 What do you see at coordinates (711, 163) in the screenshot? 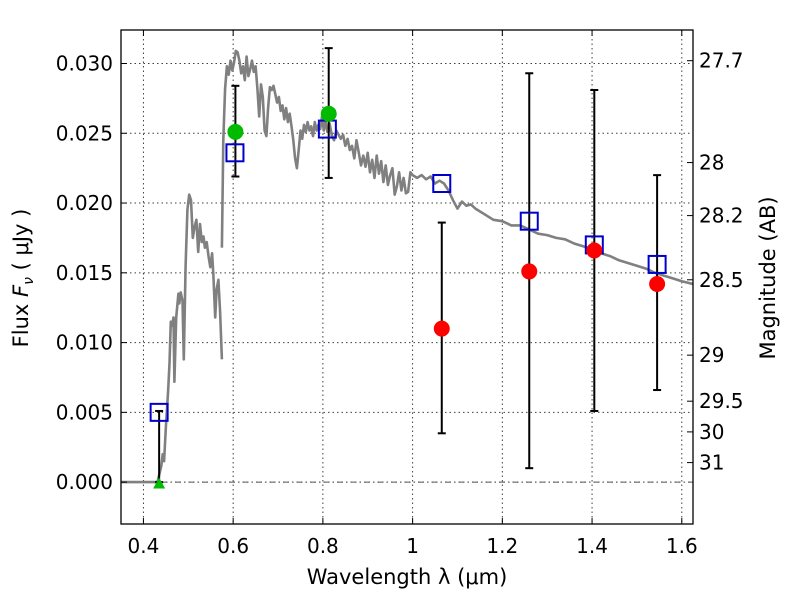
I see `y2-tick-label: 28` at bounding box center [711, 163].